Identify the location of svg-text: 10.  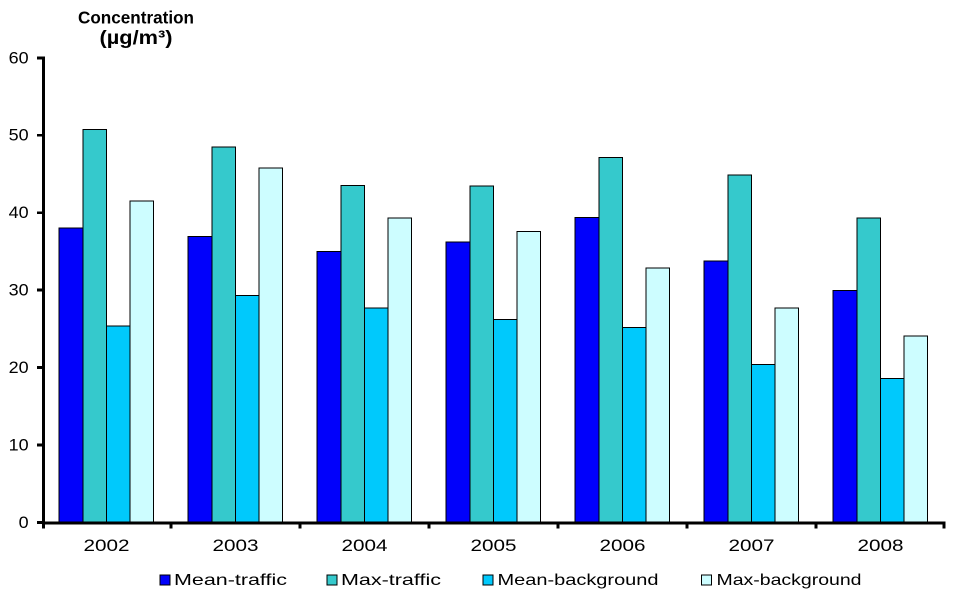
(19, 445).